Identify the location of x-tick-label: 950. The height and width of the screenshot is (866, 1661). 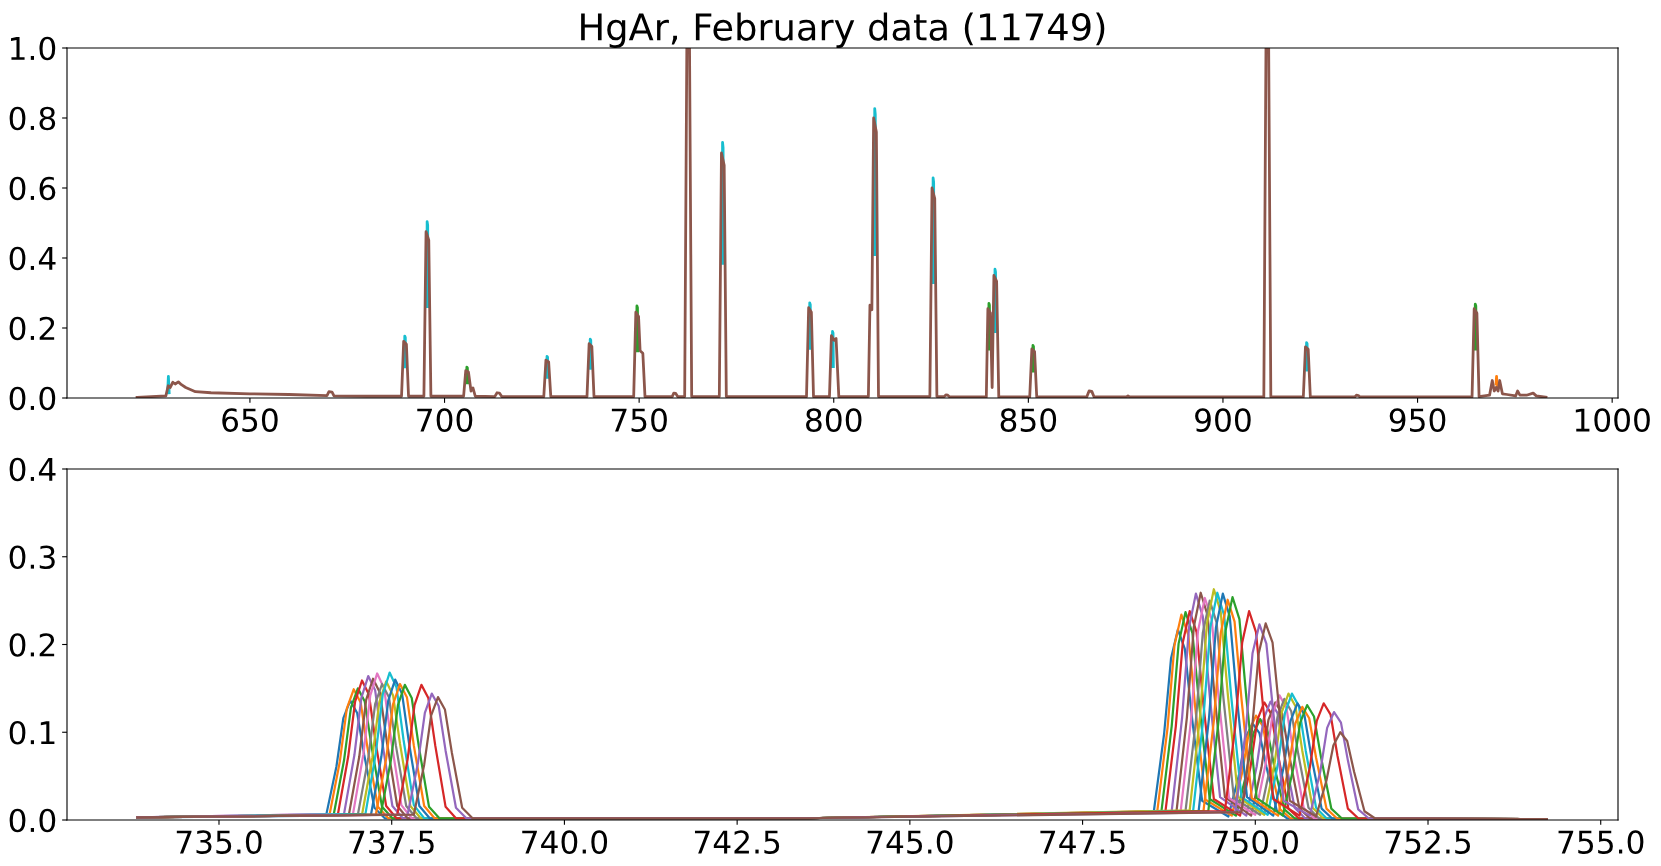
(1417, 420).